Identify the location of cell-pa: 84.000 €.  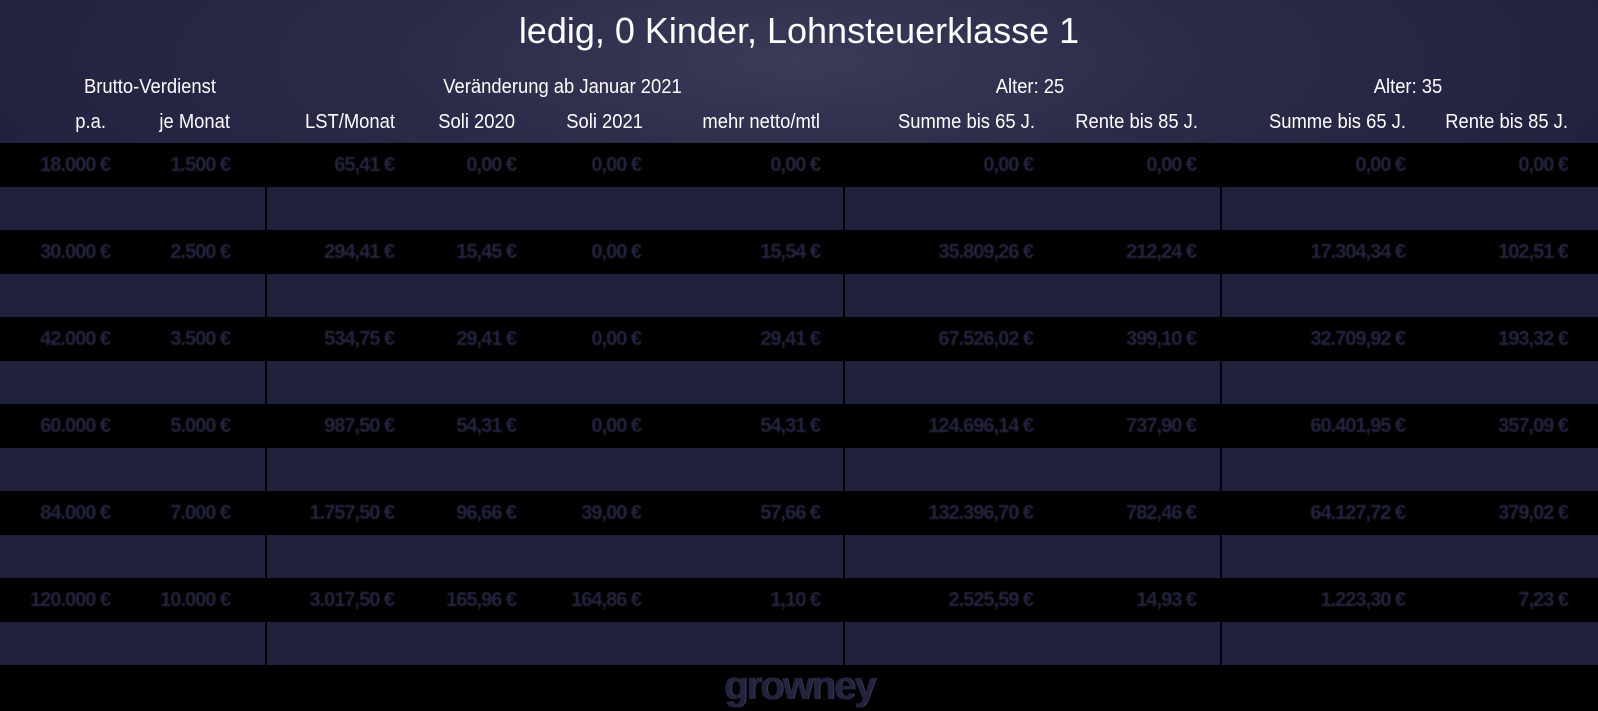
(75, 513).